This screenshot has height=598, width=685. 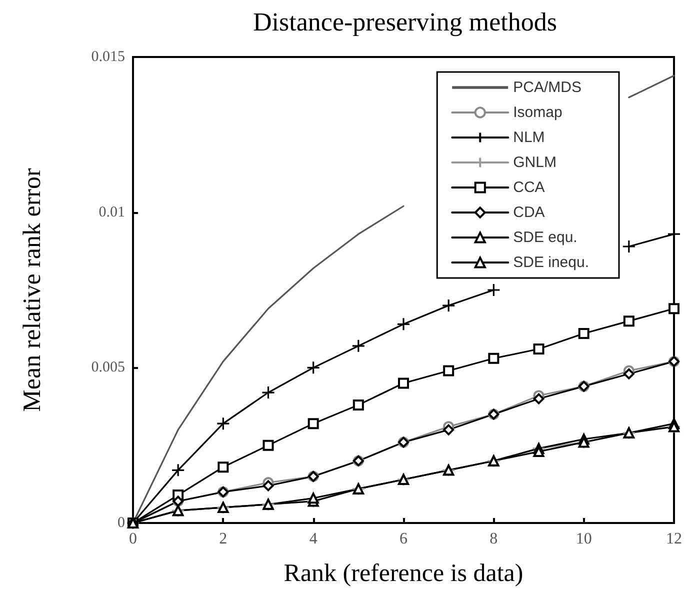 I want to click on legend-label: SDE equ., so click(x=545, y=237).